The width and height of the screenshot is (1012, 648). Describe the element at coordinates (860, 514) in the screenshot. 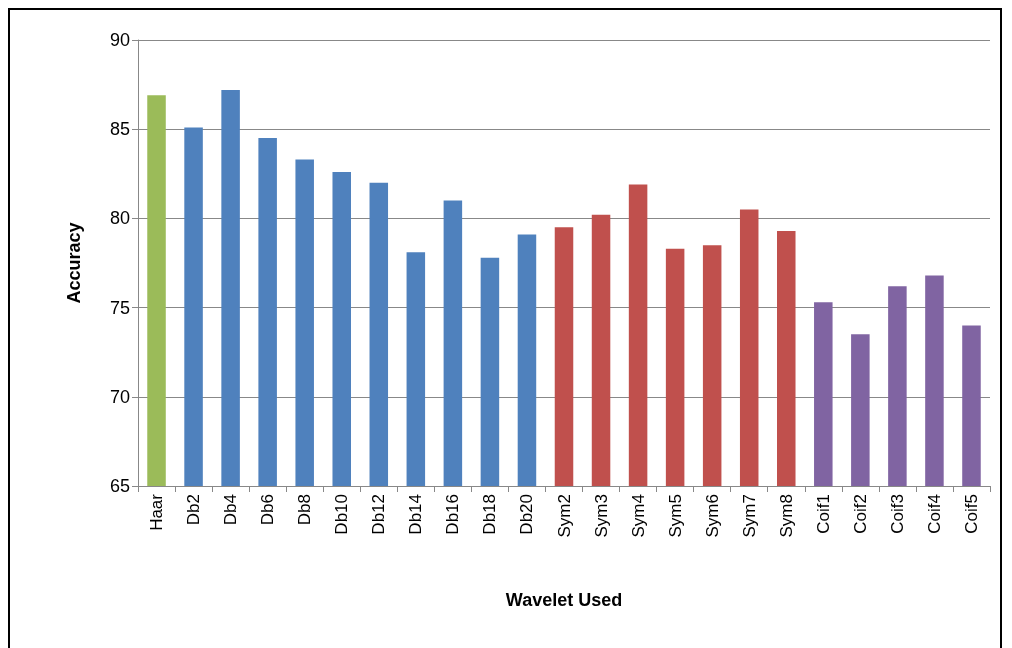

I see `x-tick-label: Coif2` at that location.